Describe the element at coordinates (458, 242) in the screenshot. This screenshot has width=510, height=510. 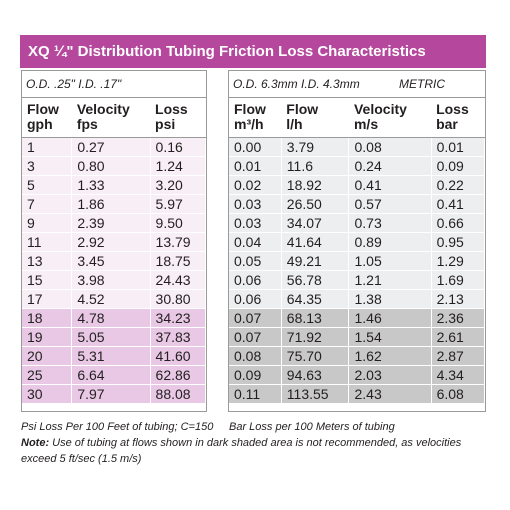
I see `cell: 0.95` at that location.